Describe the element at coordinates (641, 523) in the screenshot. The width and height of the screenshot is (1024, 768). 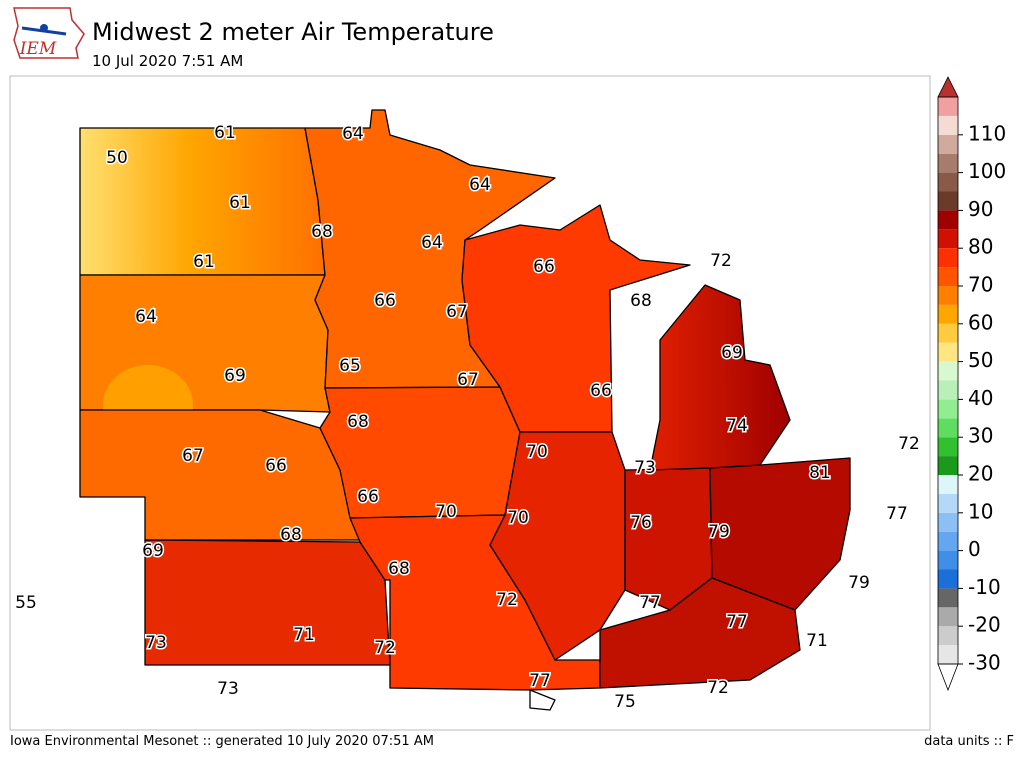
I see `temperature-label: 76` at that location.